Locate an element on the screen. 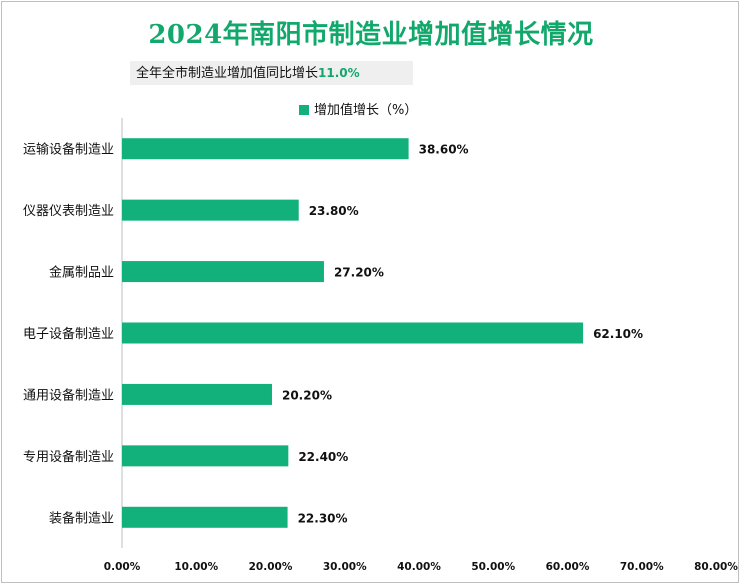 The height and width of the screenshot is (586, 742). x-tick-label-1: 10.00% is located at coordinates (196, 567).